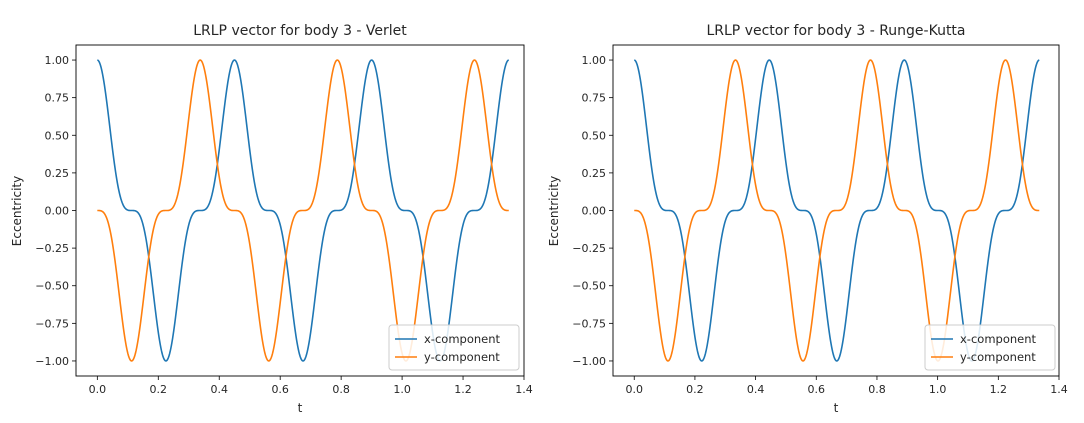  What do you see at coordinates (835, 31) in the screenshot?
I see `chart-title: LRLP vector for body 3 - Runge-Kutta` at bounding box center [835, 31].